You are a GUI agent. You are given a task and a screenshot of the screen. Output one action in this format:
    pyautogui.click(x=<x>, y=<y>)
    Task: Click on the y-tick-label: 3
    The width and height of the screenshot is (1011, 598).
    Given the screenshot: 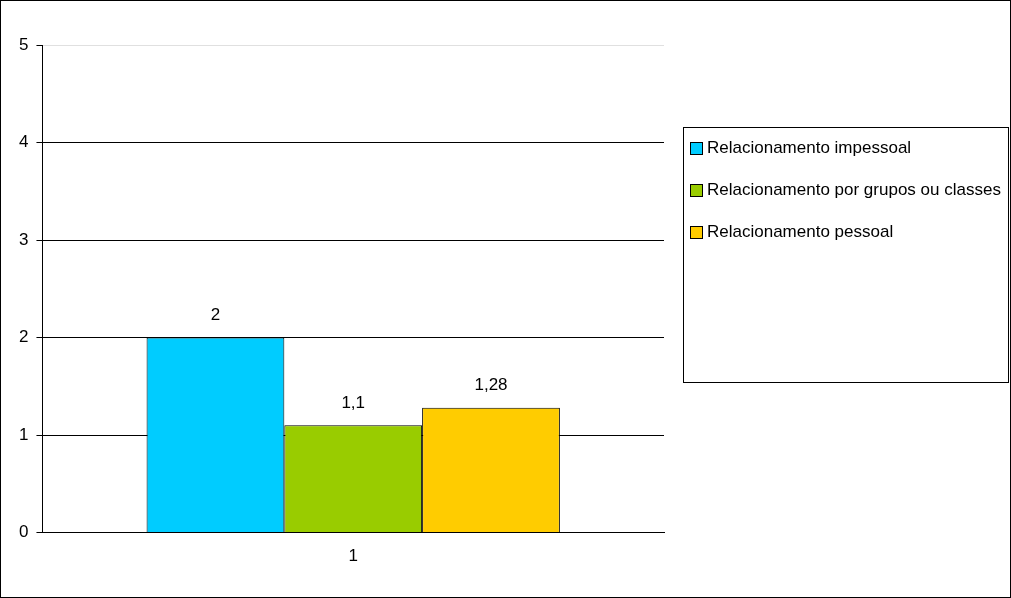 What is the action you would take?
    pyautogui.click(x=23, y=239)
    